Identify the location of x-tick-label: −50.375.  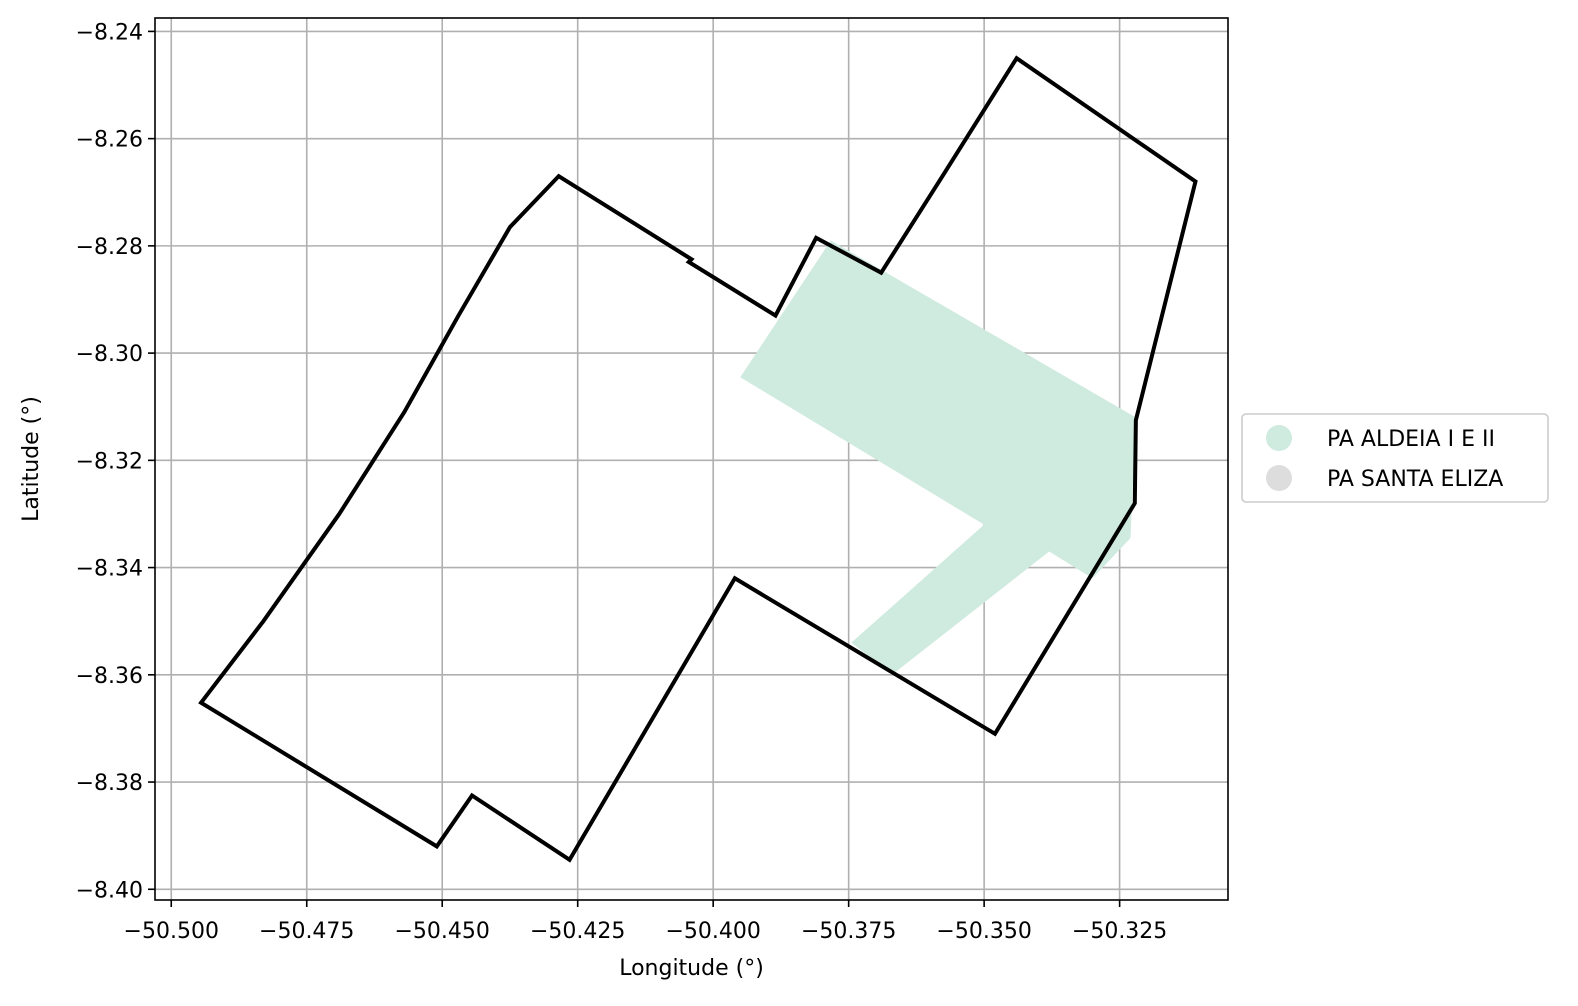
(848, 931).